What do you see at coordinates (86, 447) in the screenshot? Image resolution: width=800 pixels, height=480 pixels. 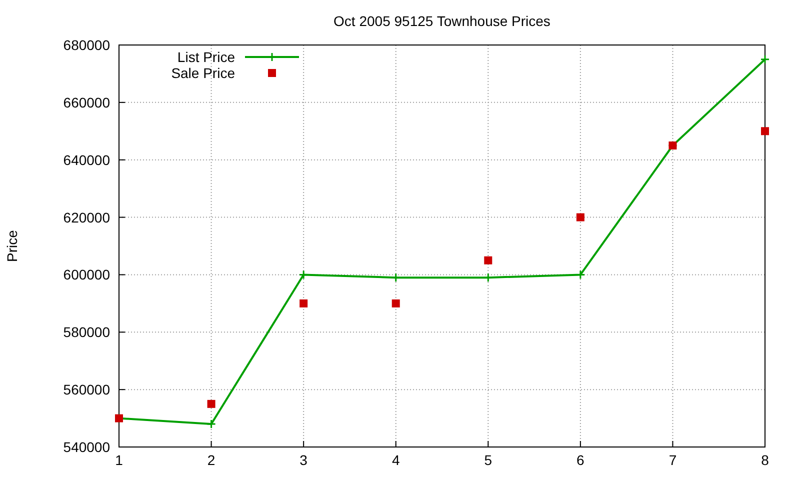 I see `y-tick-label: 540000` at bounding box center [86, 447].